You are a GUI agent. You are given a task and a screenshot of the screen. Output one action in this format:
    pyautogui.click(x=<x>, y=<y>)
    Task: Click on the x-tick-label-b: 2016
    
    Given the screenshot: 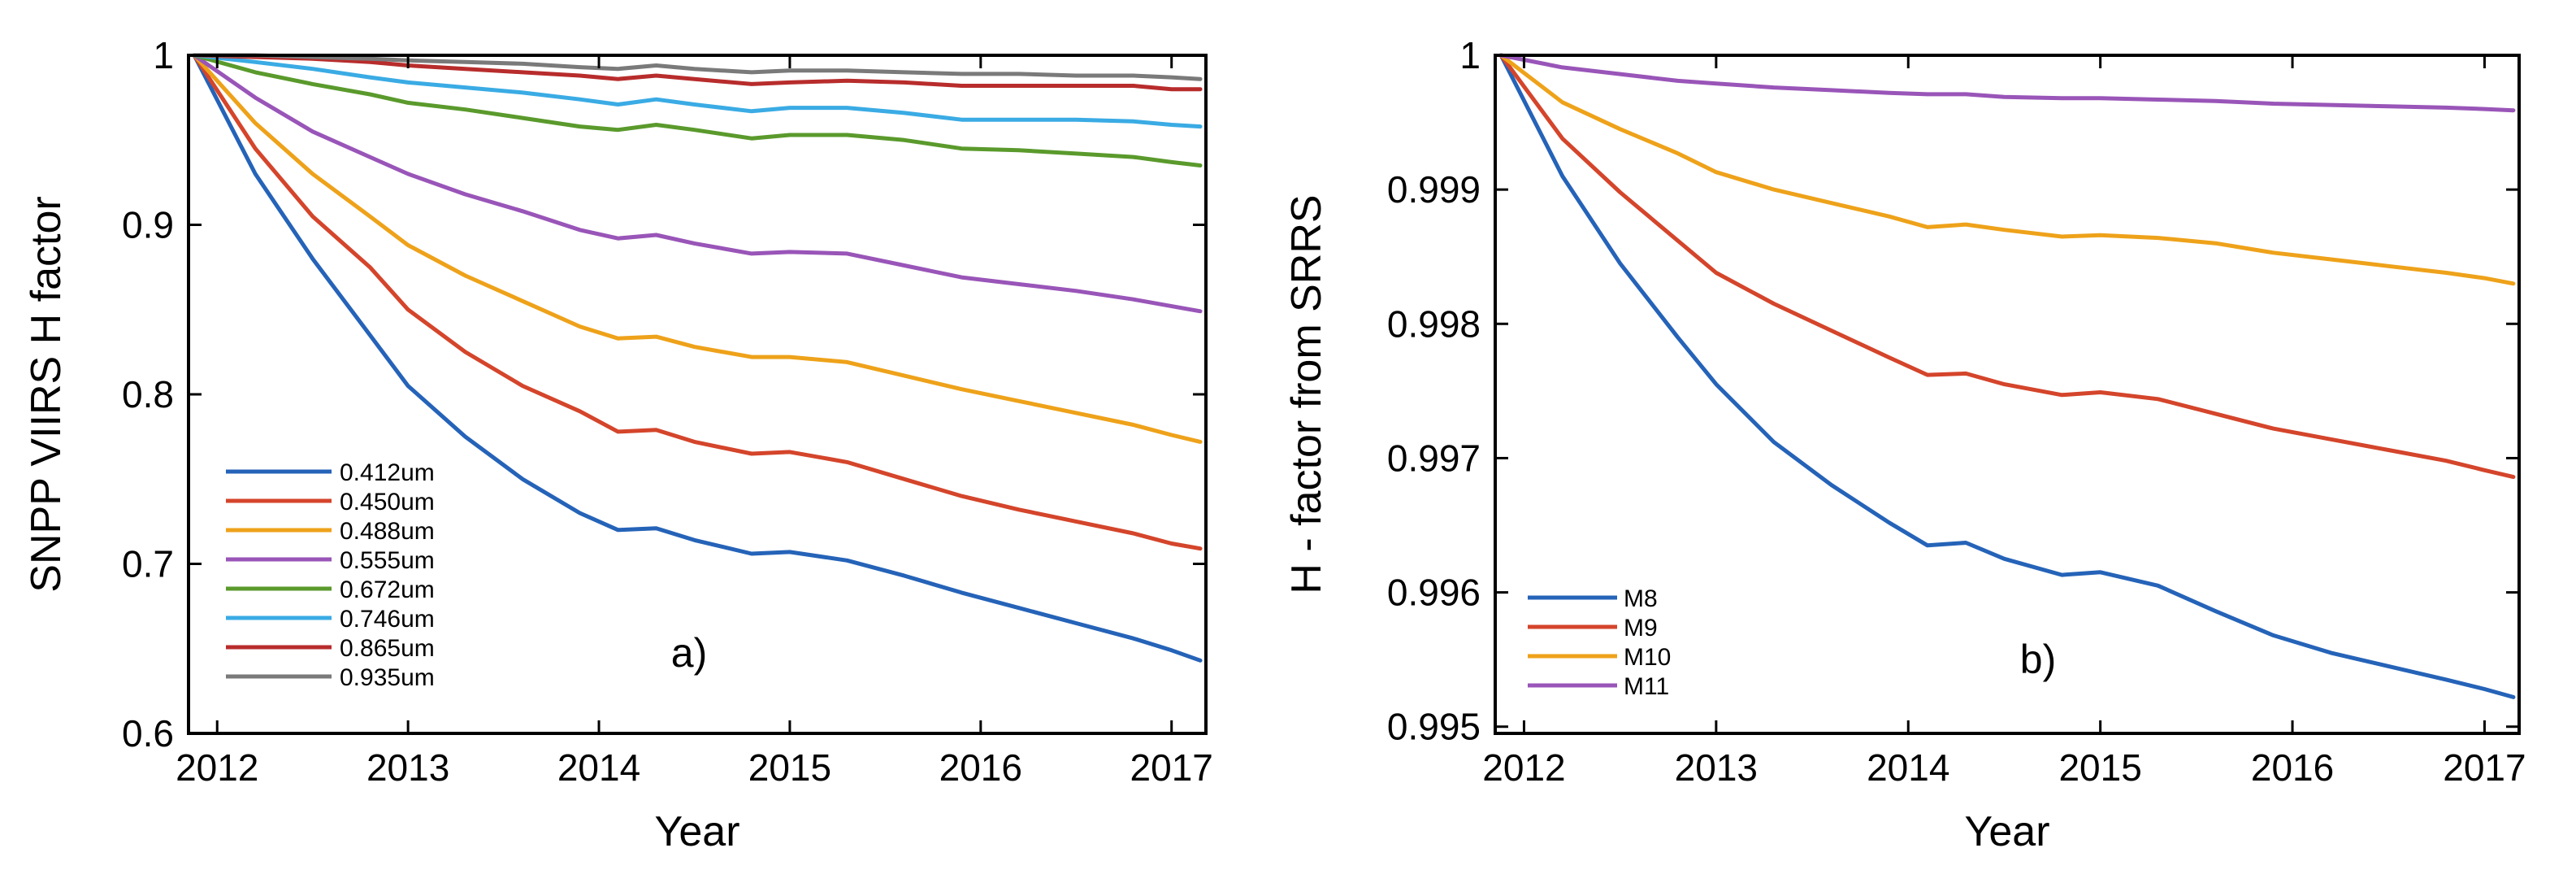 What is the action you would take?
    pyautogui.click(x=2292, y=767)
    